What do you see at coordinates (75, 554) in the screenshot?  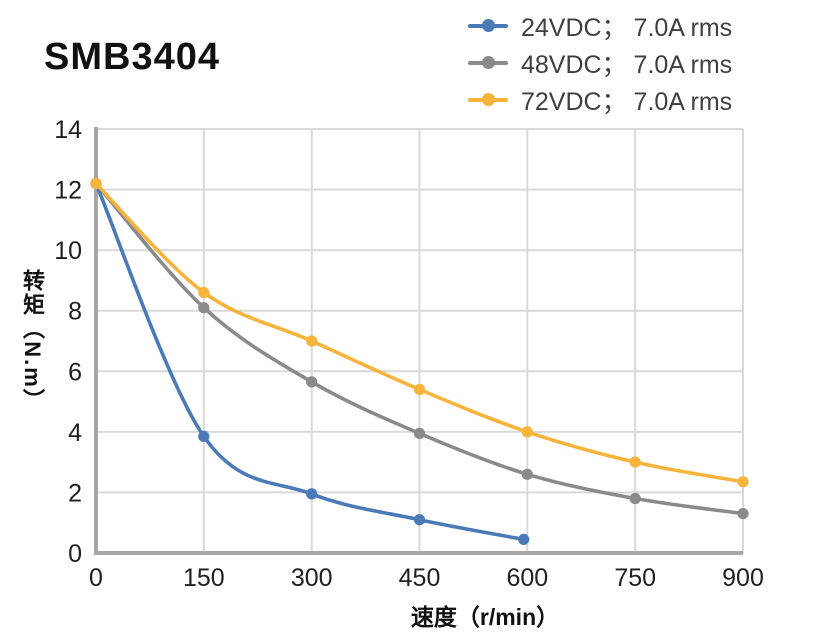 I see `y-tick-label: 0` at bounding box center [75, 554].